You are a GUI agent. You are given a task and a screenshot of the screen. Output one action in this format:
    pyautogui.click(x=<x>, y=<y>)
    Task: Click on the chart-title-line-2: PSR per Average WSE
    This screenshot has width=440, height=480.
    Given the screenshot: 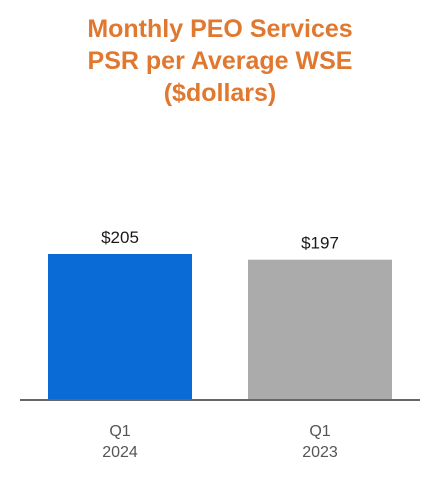 What is the action you would take?
    pyautogui.click(x=220, y=61)
    